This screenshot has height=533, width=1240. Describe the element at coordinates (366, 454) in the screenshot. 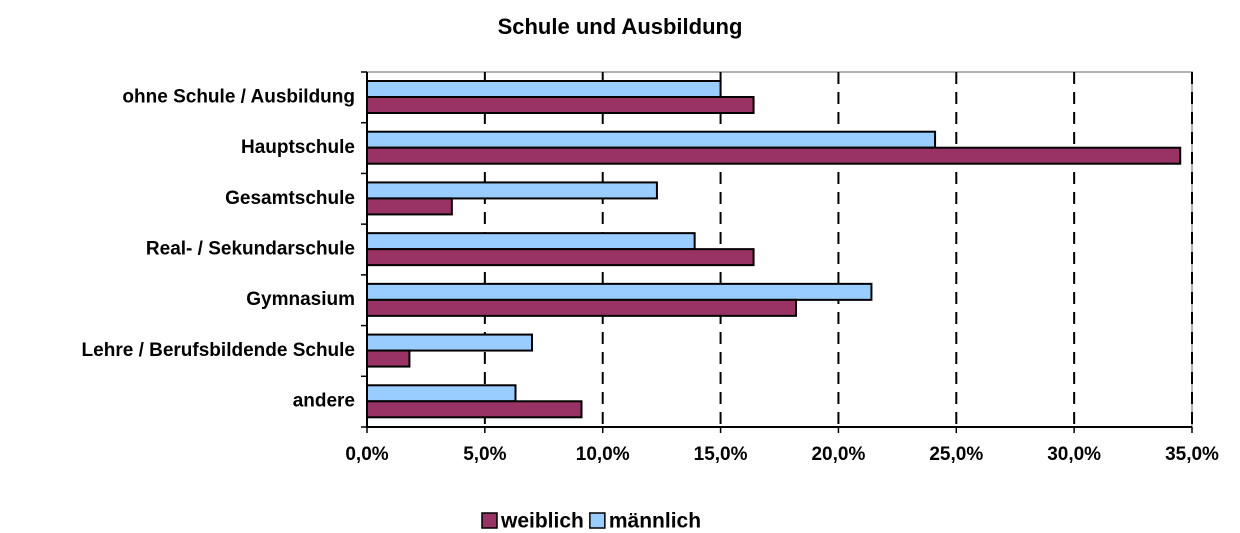

I see `x-tick-label: 0,0%` at that location.